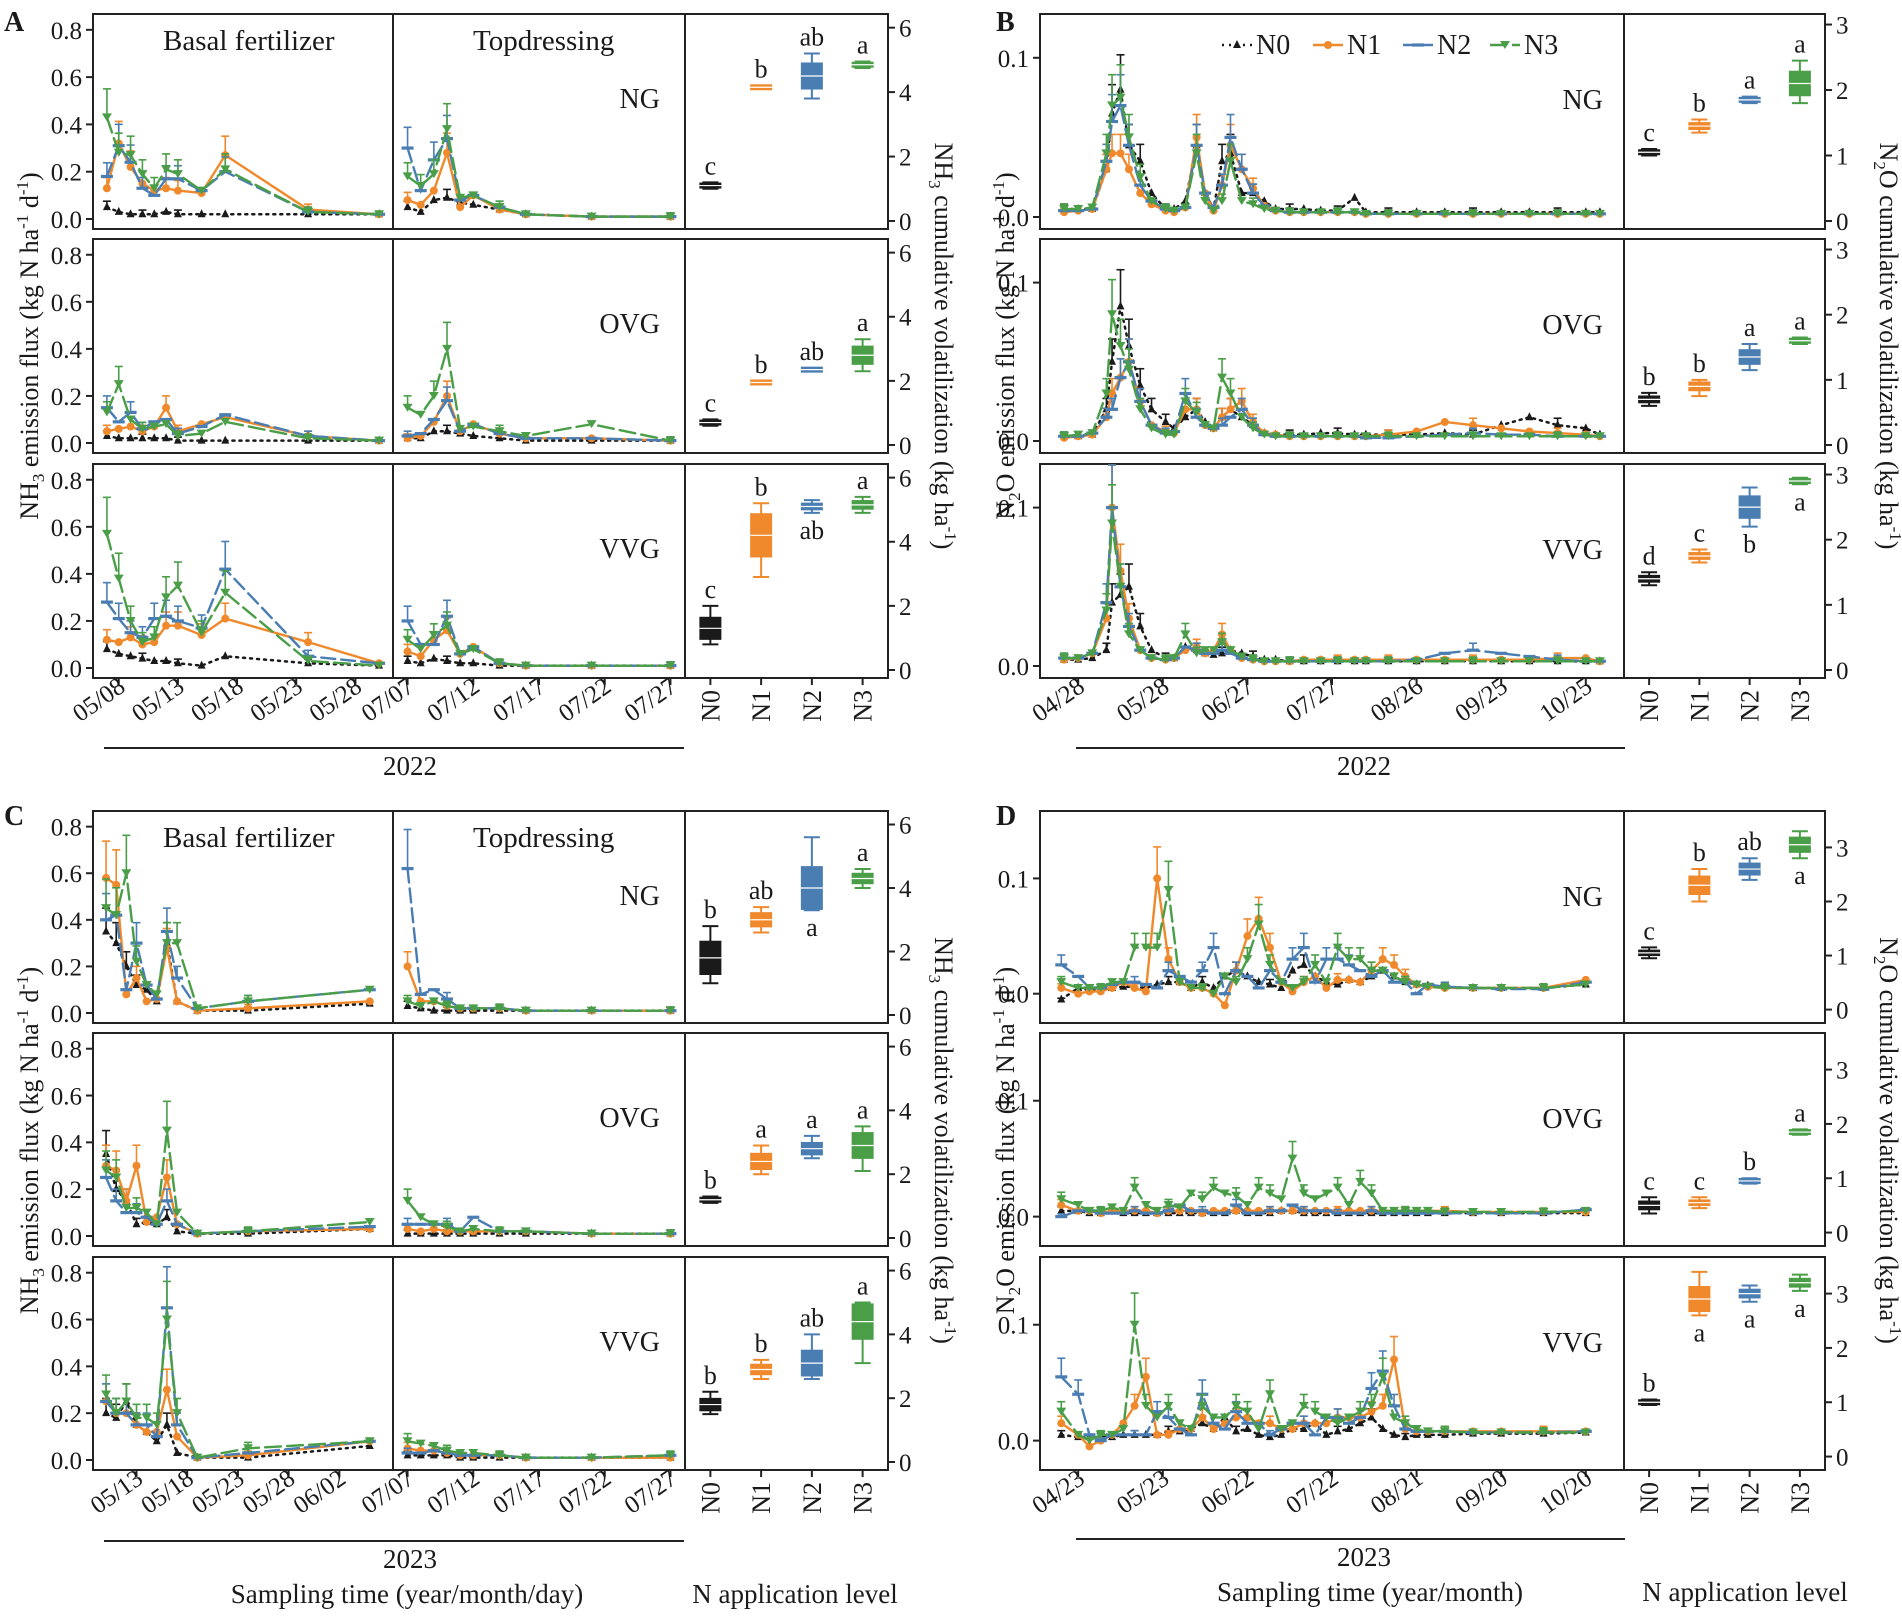 This screenshot has height=1616, width=1902. What do you see at coordinates (1014, 1291) in the screenshot?
I see `label-part: 2` at bounding box center [1014, 1291].